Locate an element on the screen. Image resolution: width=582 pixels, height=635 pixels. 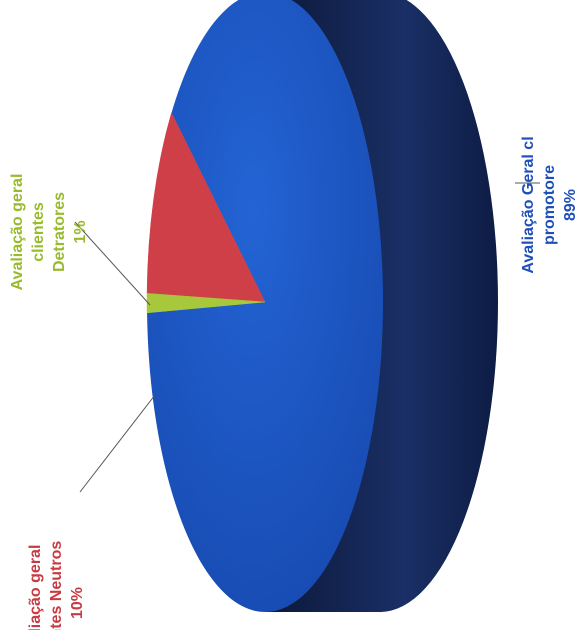
slice-label-neutros: Avaliação geral clientes Neutros 10% is located at coordinates (56, 588).